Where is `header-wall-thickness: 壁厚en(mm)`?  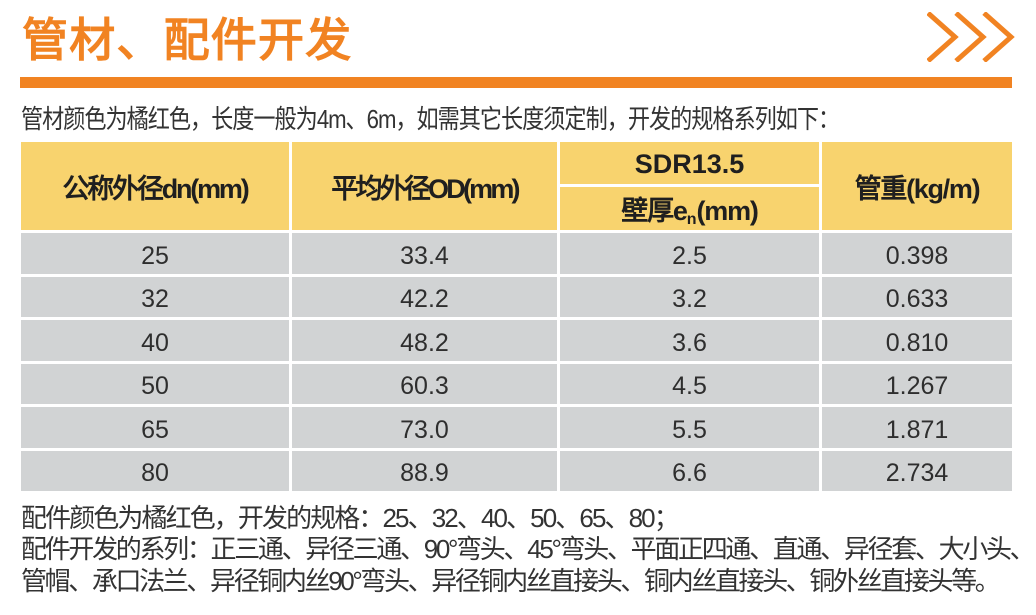
header-wall-thickness: 壁厚en(mm) is located at coordinates (689, 208).